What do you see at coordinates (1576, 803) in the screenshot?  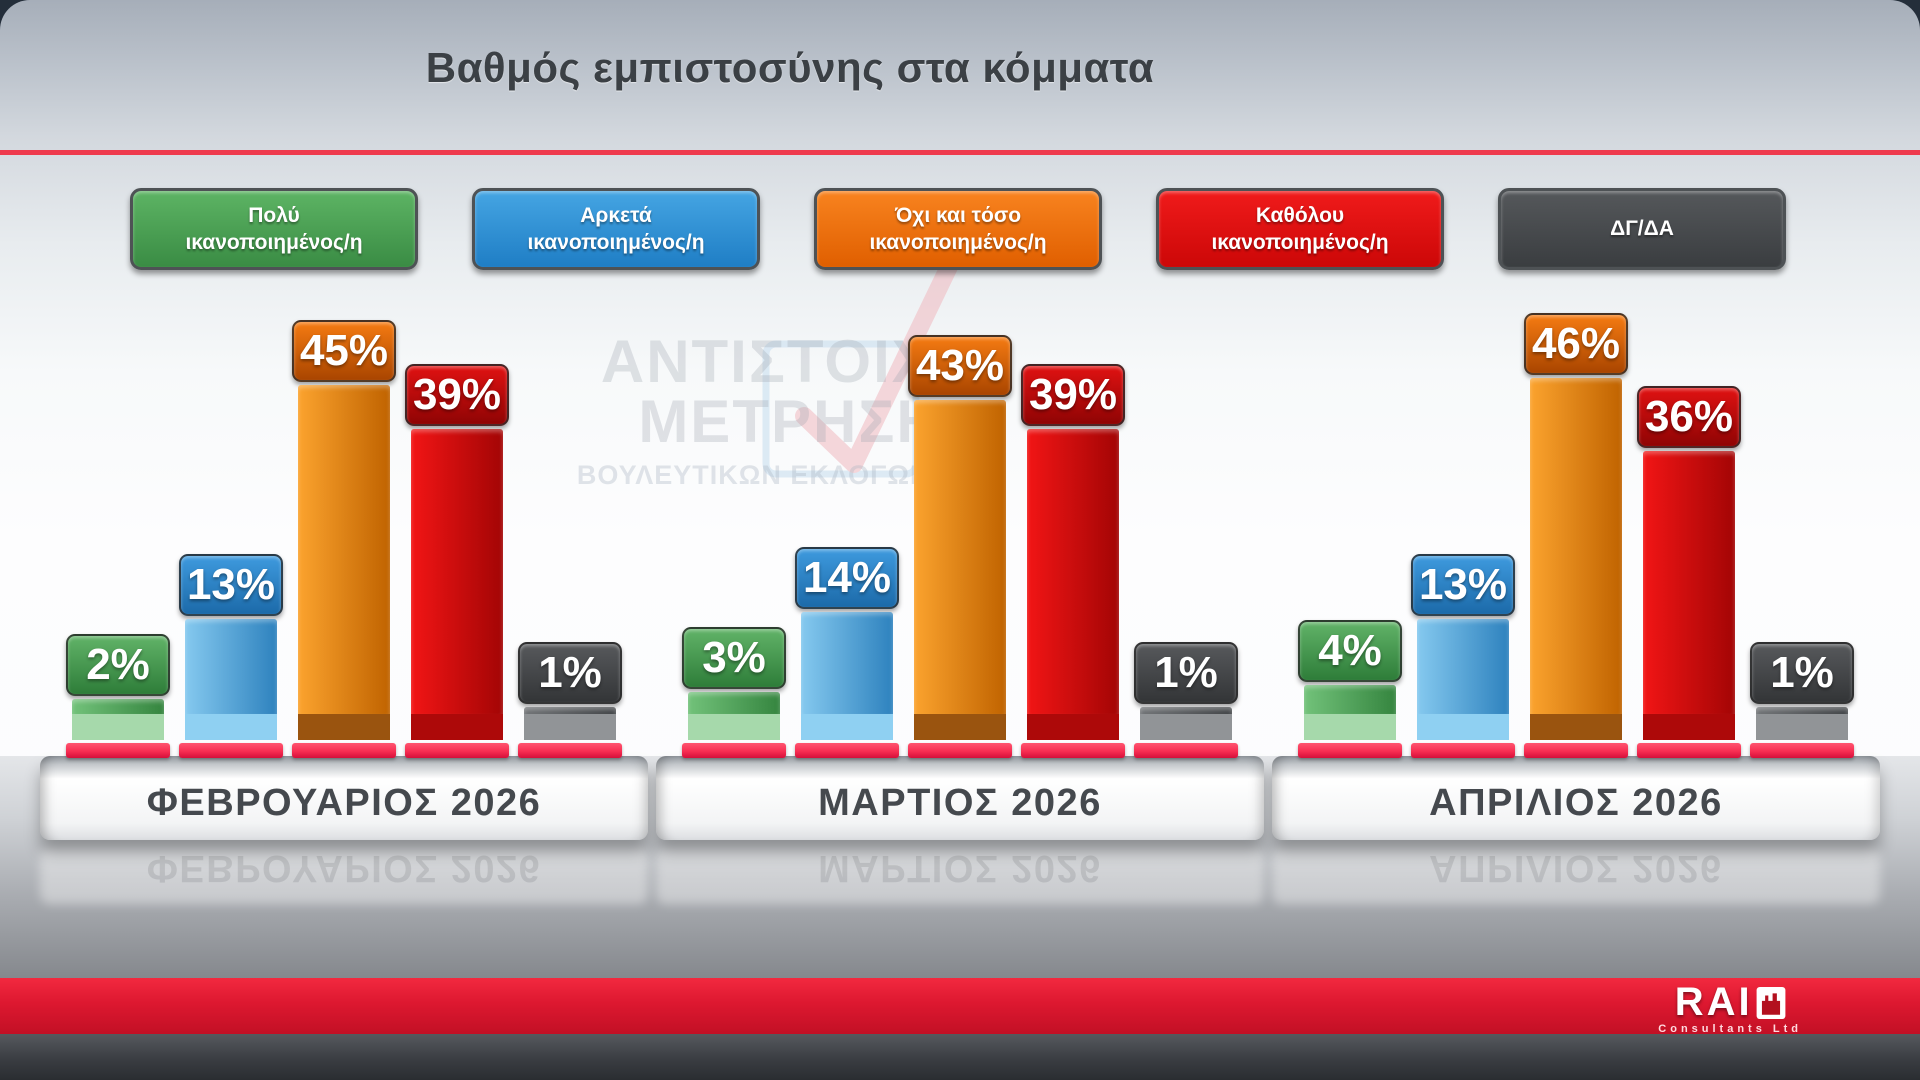 I see `month-label: ΑΠΡΙΛΙΟΣ 2026` at bounding box center [1576, 803].